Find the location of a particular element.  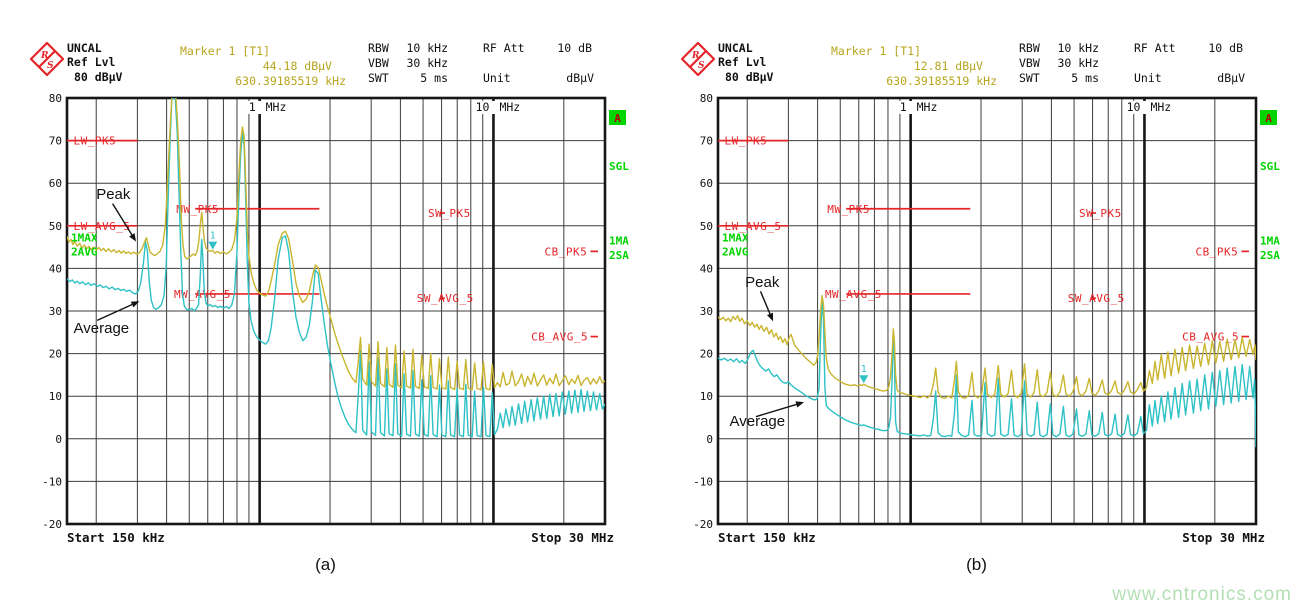

svg-text: SW_PK5 is located at coordinates (1100, 213).